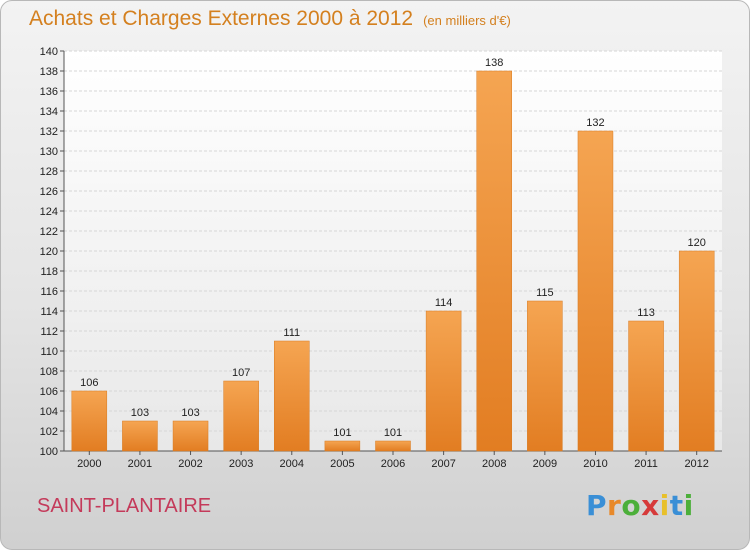 Image resolution: width=750 pixels, height=550 pixels. Describe the element at coordinates (494, 464) in the screenshot. I see `x-tick-label: 2008` at that location.